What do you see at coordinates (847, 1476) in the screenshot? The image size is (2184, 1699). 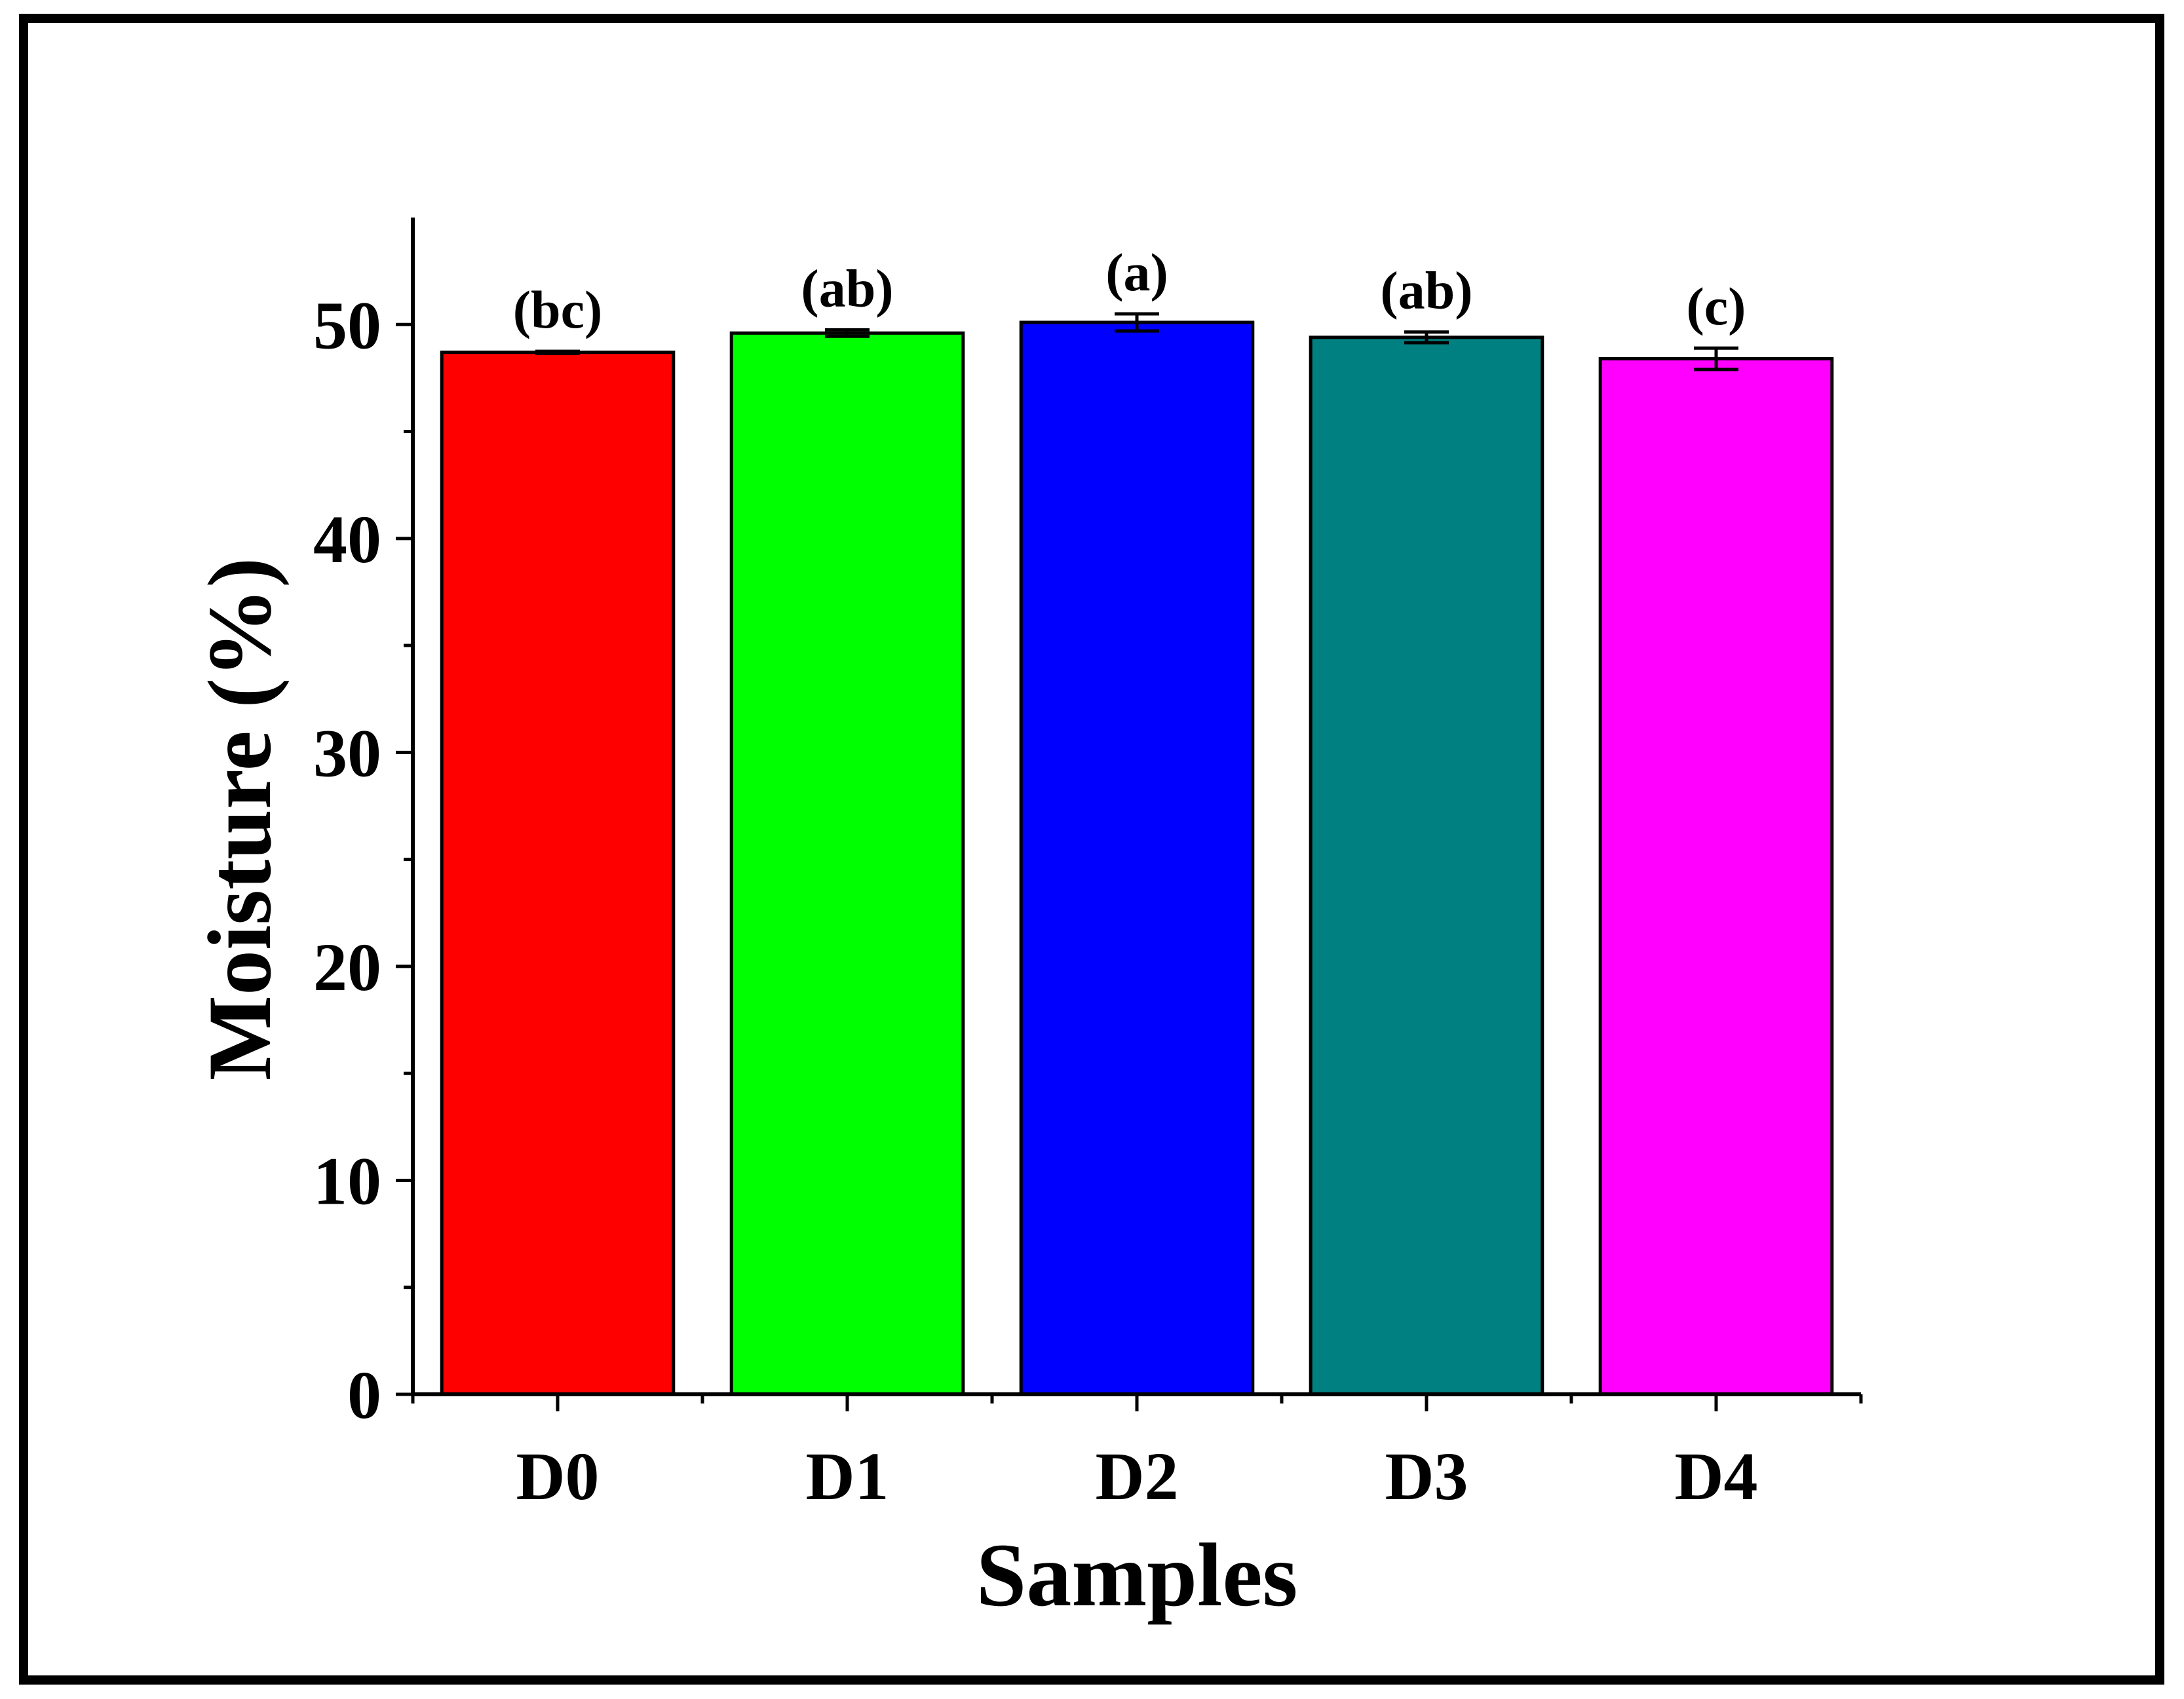 I see `x-tick-label-d1: D1` at bounding box center [847, 1476].